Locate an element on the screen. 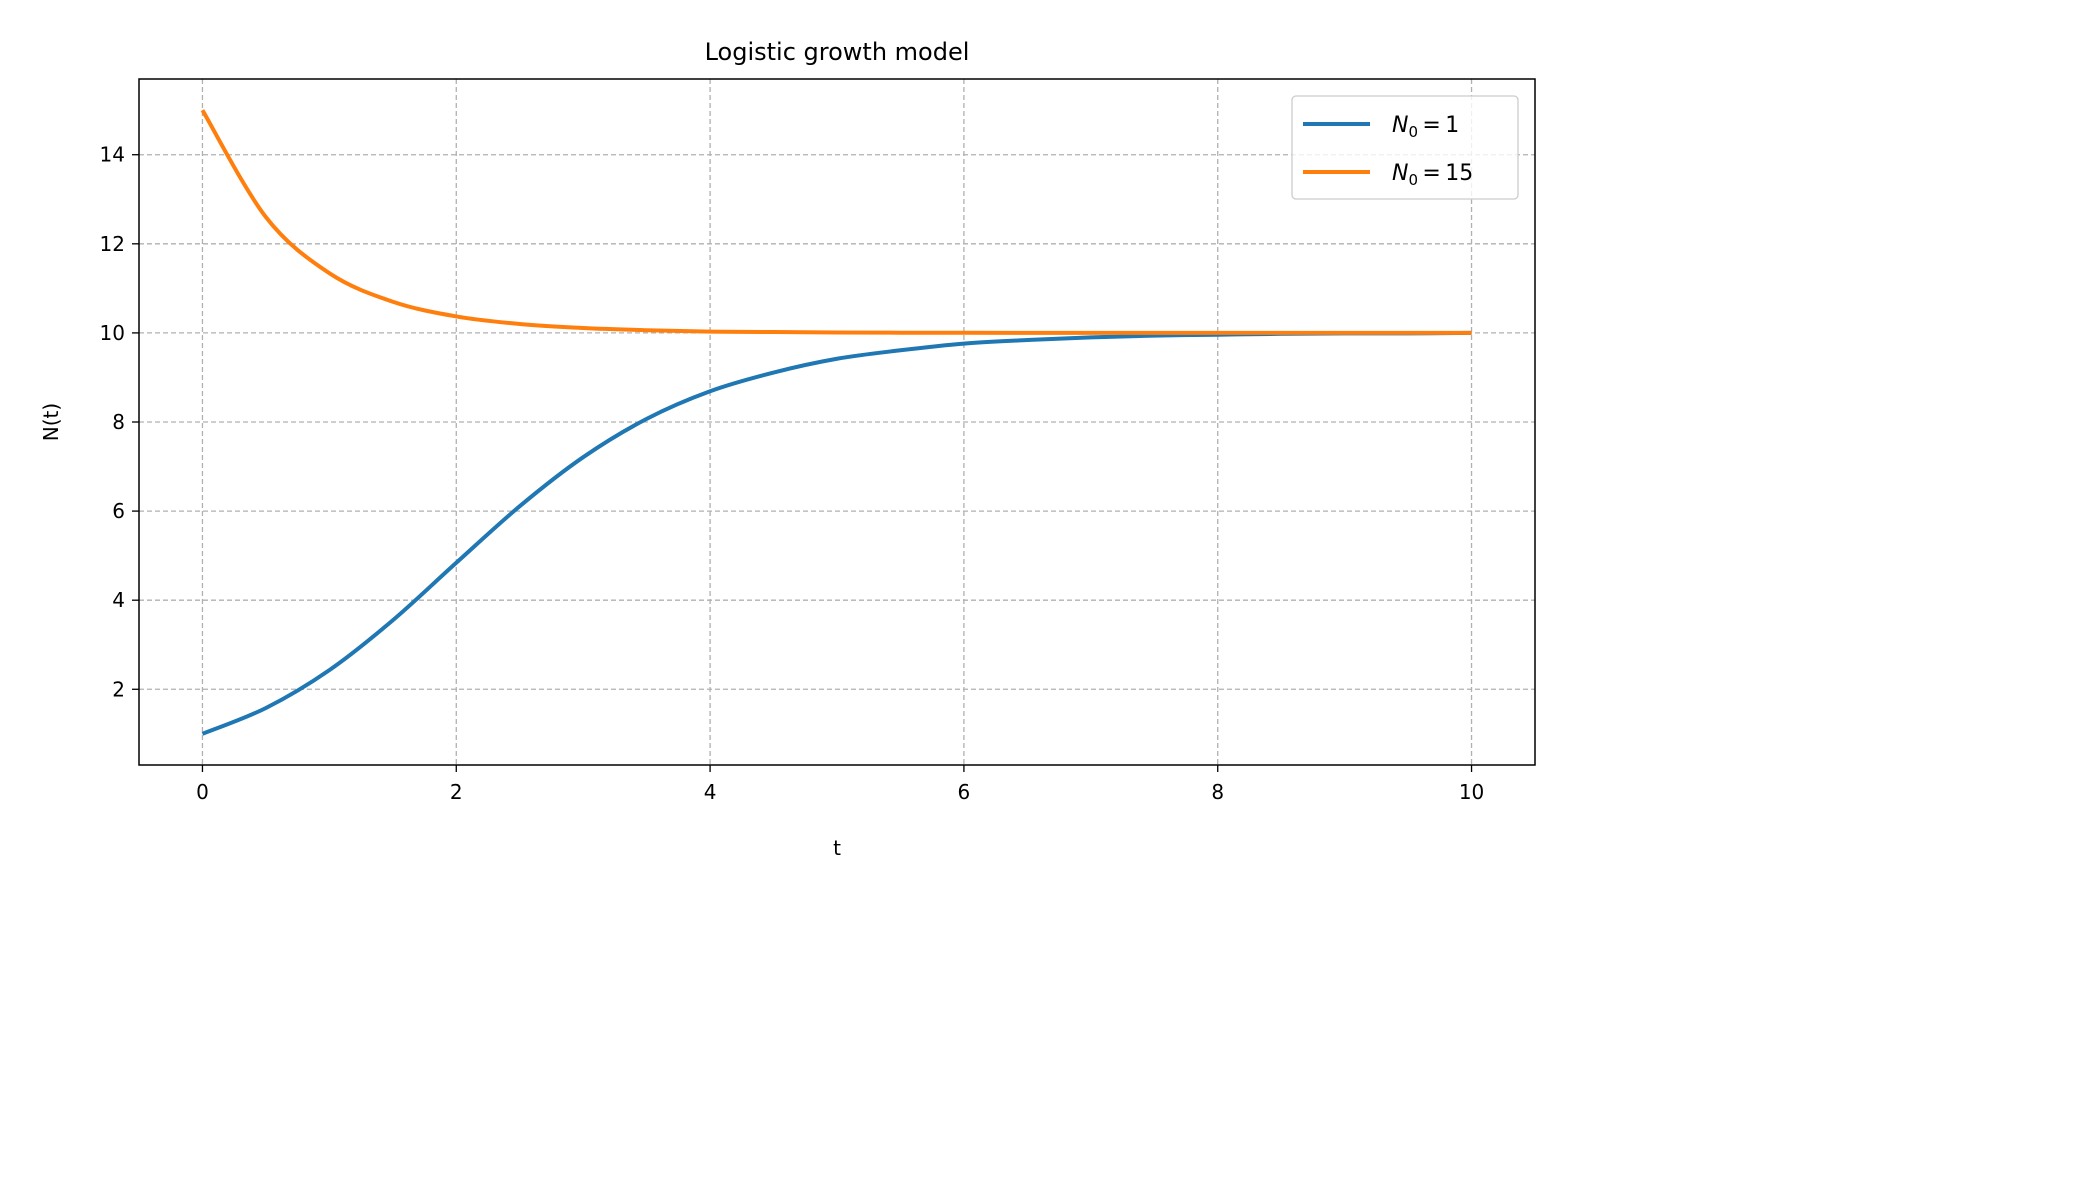 The height and width of the screenshot is (1200, 2100). x-tick-label: 6 is located at coordinates (964, 792).